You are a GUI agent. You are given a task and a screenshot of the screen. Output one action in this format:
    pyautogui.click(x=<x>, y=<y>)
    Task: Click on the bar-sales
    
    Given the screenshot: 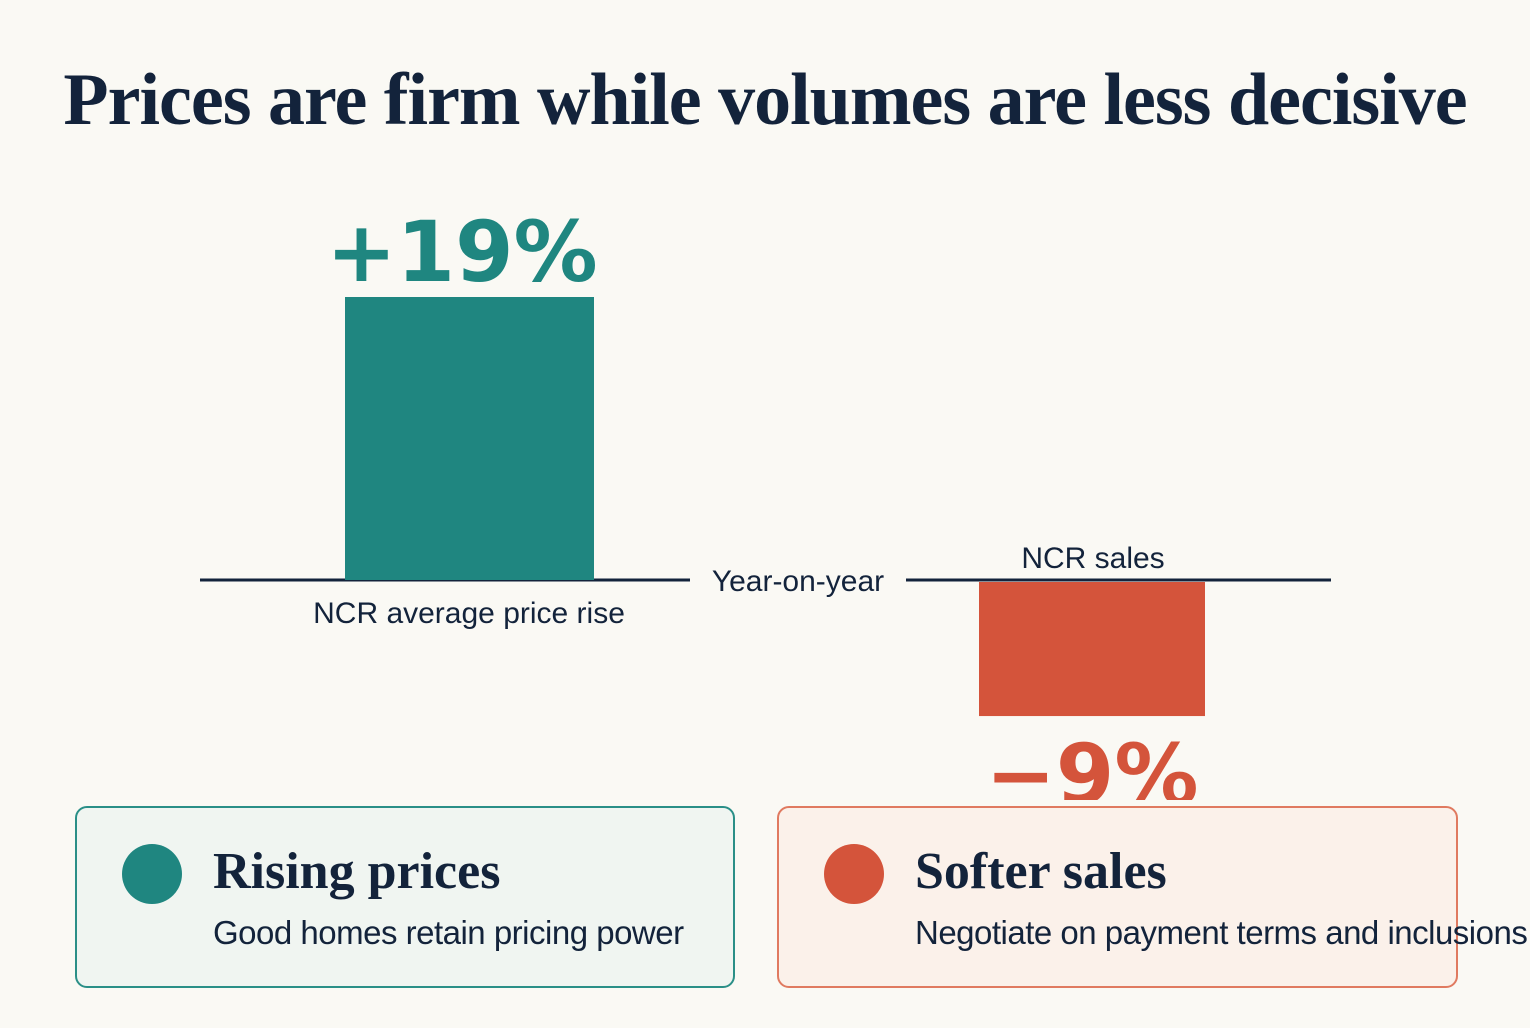 What is the action you would take?
    pyautogui.click(x=1092, y=649)
    